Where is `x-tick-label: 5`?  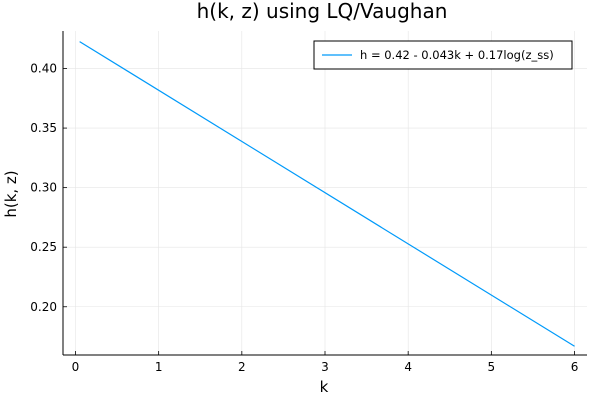 x-tick-label: 5 is located at coordinates (492, 367).